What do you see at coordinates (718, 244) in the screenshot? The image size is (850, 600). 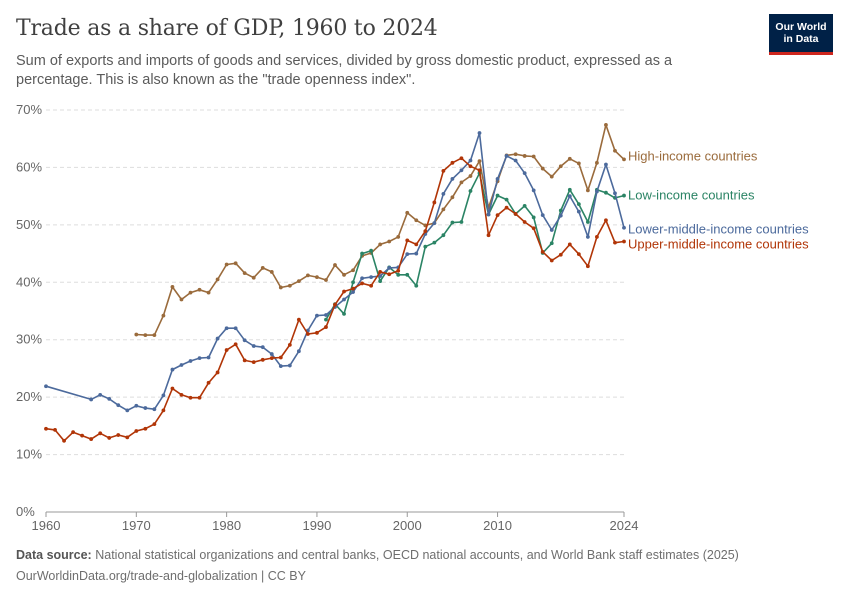 I see `series-label: Upper-middle-income countries` at bounding box center [718, 244].